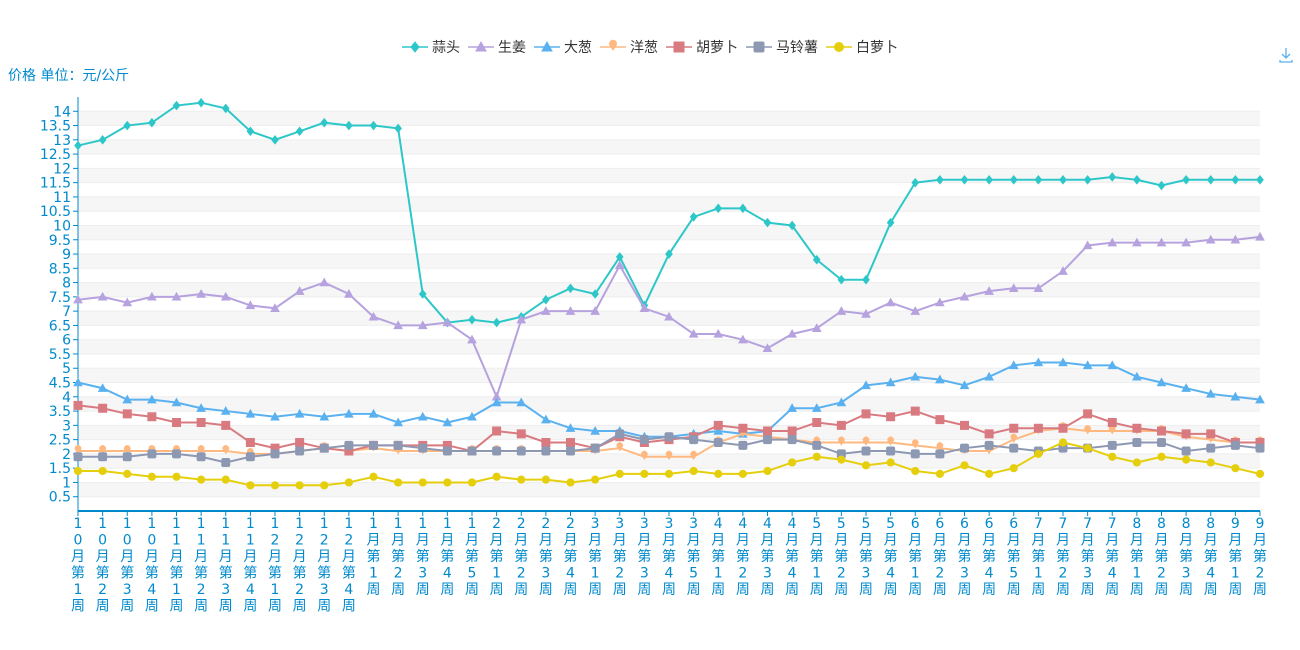 The width and height of the screenshot is (1300, 650). What do you see at coordinates (1137, 557) in the screenshot?
I see `x-tick-label: 8 月第 1 周` at bounding box center [1137, 557].